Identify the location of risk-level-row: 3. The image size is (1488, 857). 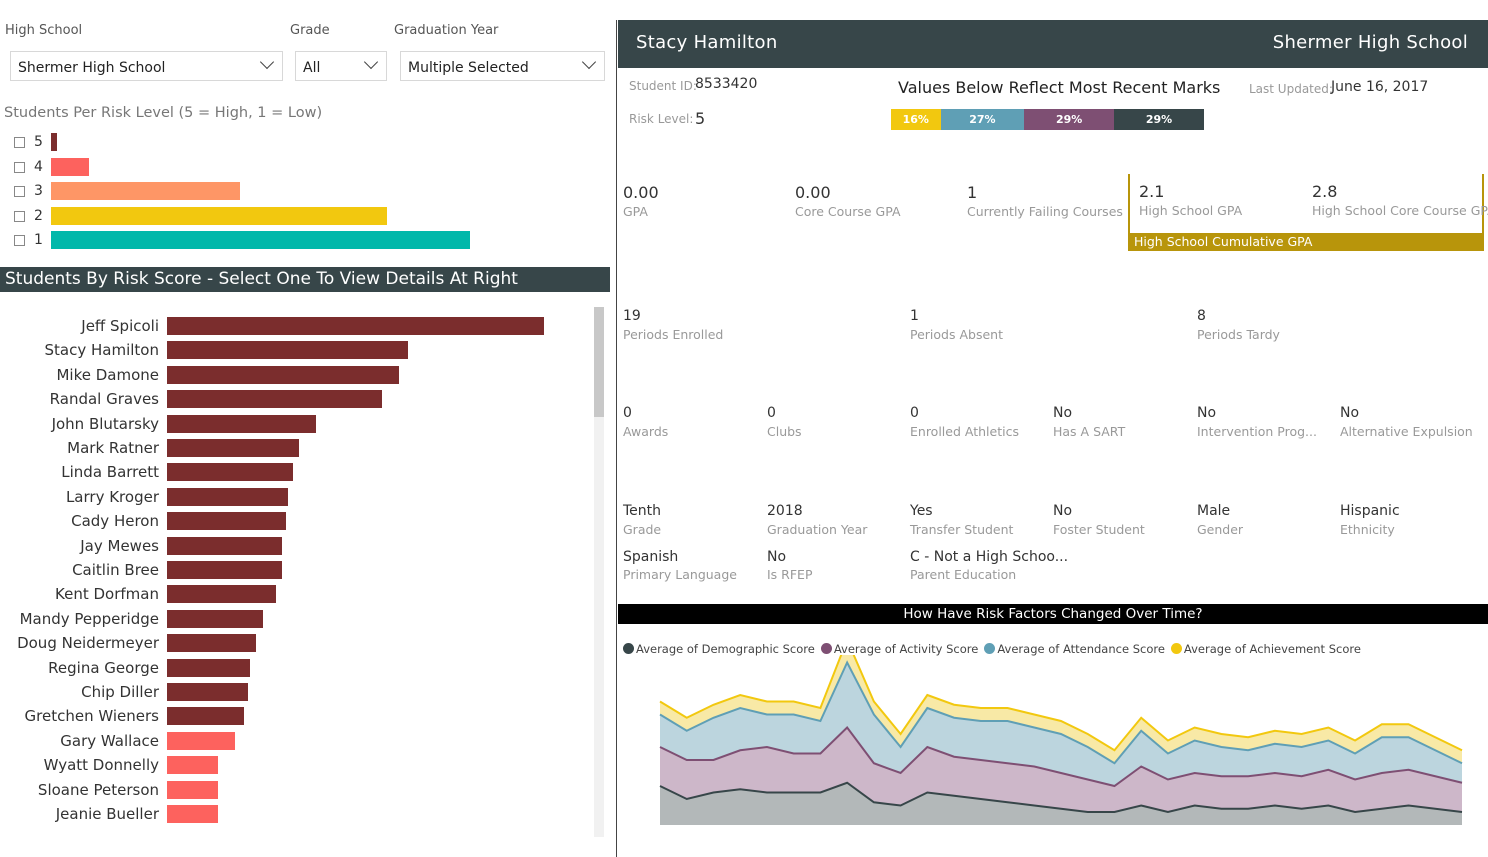
(314, 192).